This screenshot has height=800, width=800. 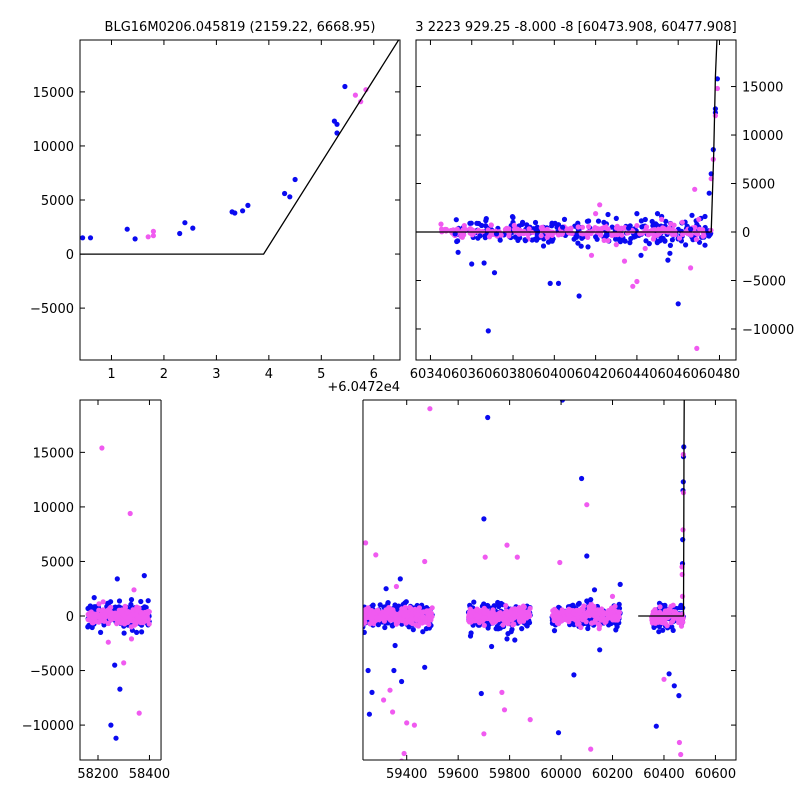 I want to click on plot-area, so click(x=240, y=147).